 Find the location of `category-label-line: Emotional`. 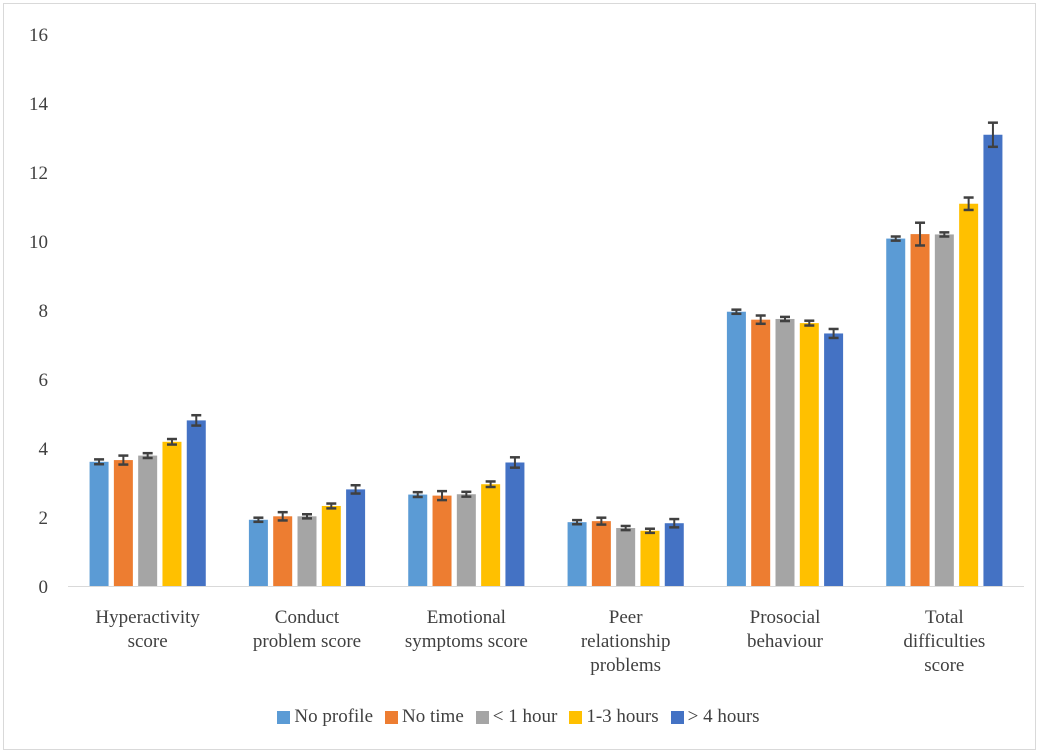

category-label-line: Emotional is located at coordinates (466, 617).